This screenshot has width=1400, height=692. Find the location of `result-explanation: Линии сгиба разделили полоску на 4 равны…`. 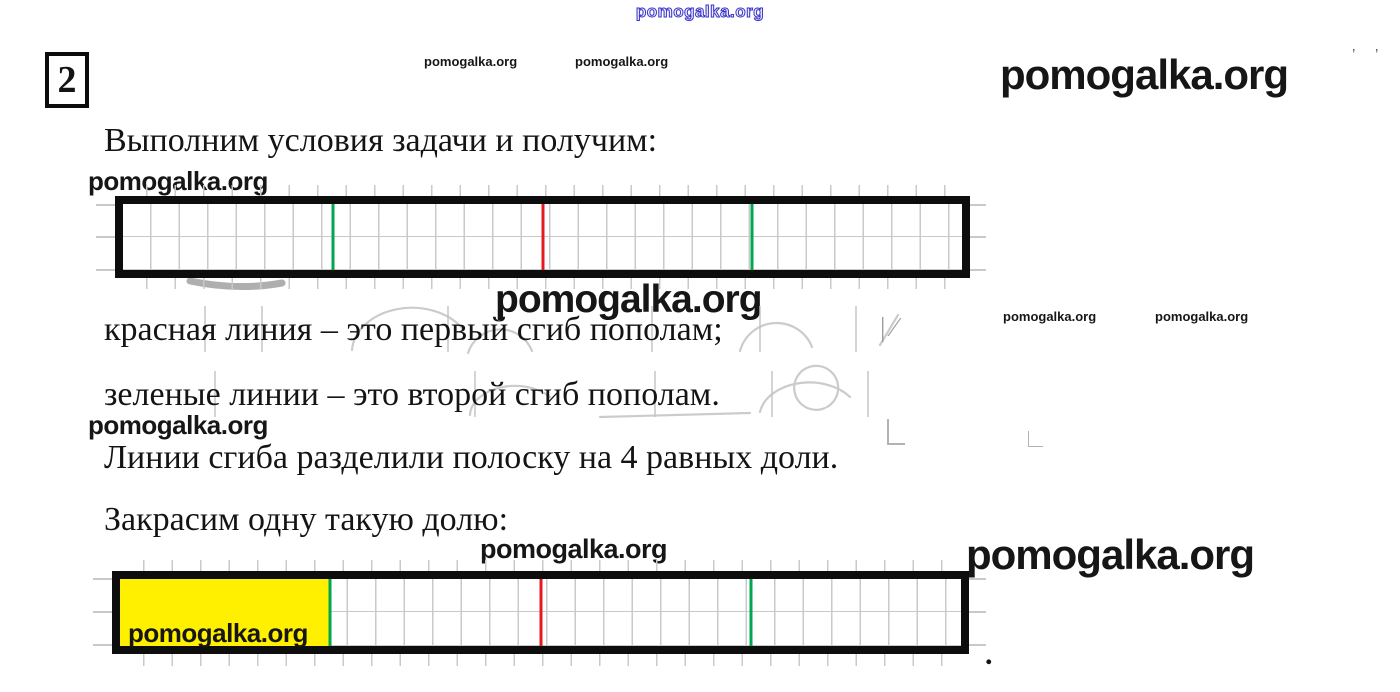

result-explanation: Линии сгиба разделили полоску на 4 равны… is located at coordinates (471, 457).